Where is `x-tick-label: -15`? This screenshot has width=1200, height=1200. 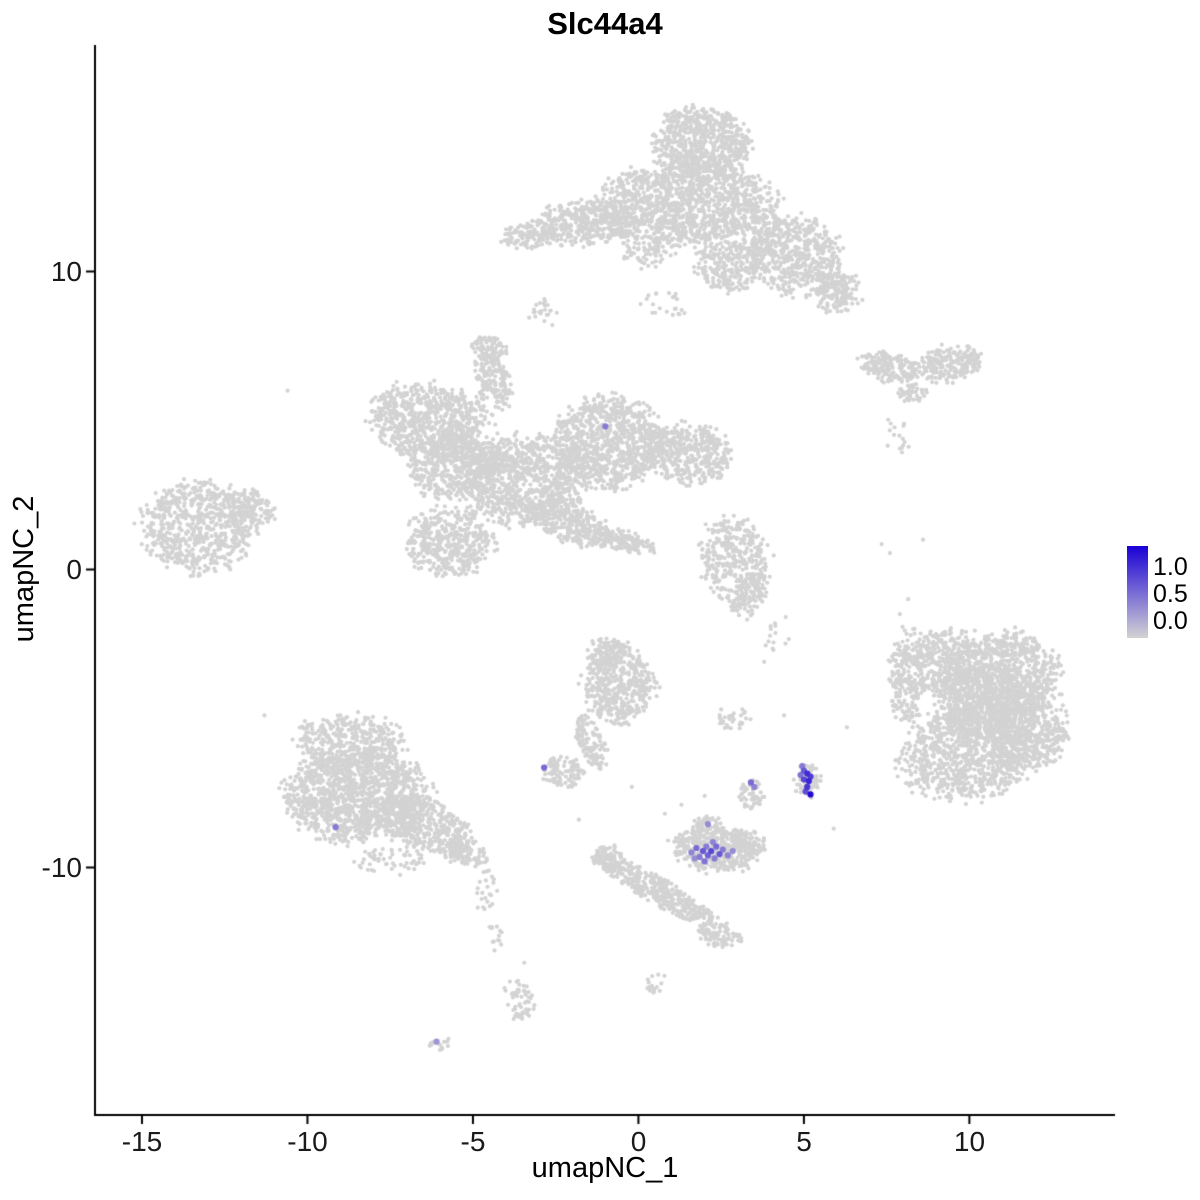
x-tick-label: -15 is located at coordinates (142, 1141).